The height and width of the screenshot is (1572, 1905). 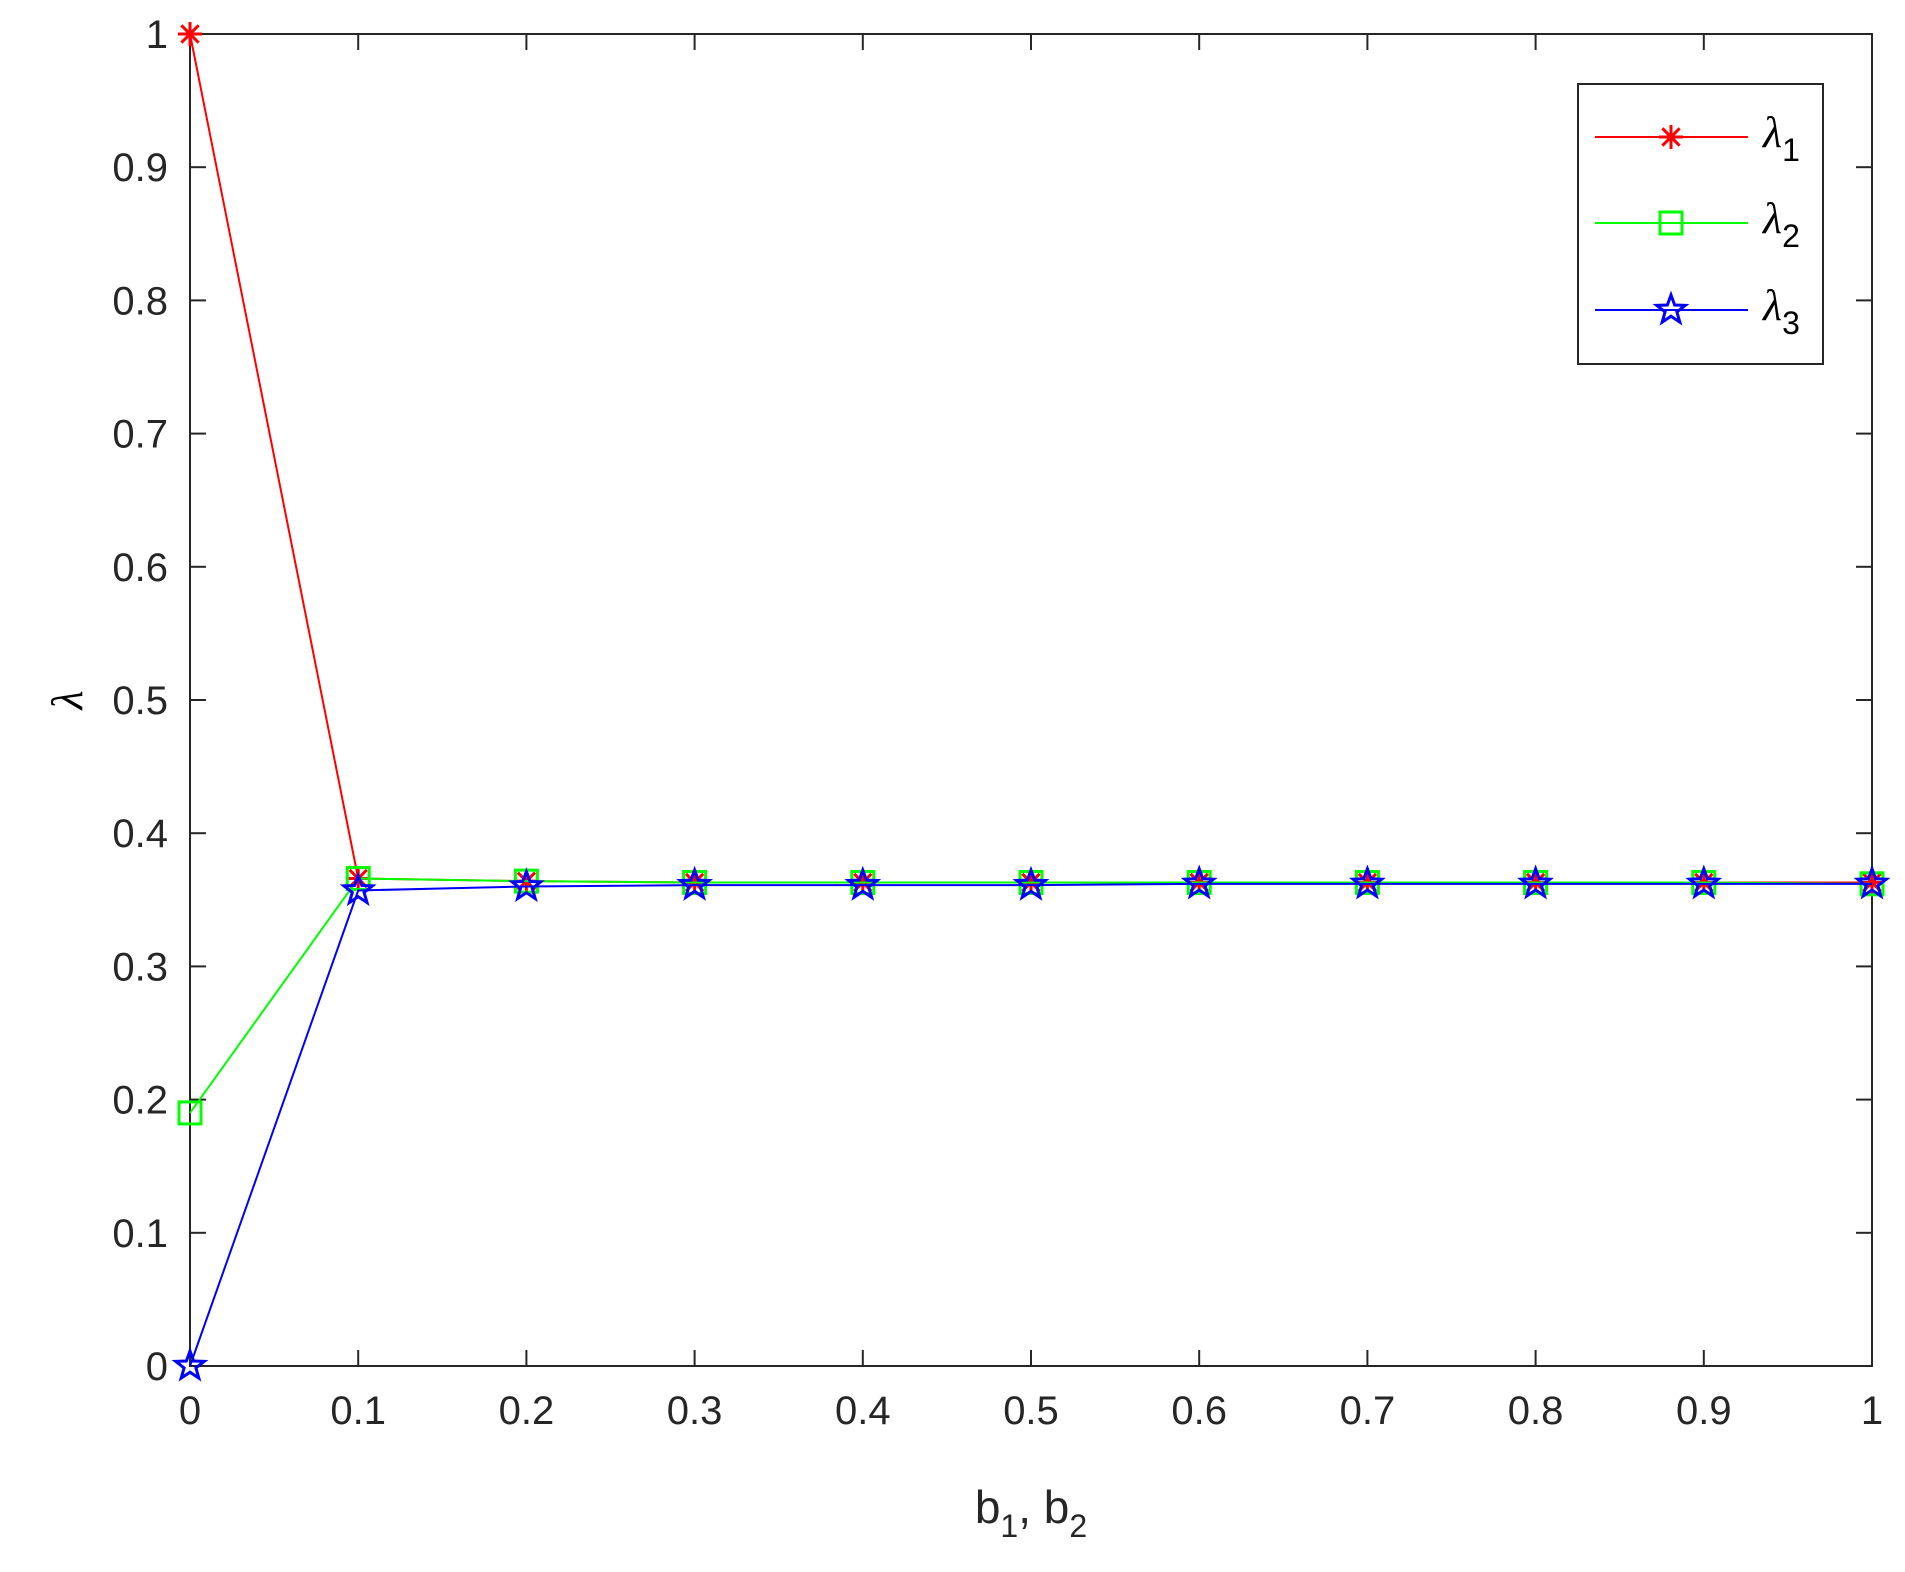 What do you see at coordinates (1009, 1526) in the screenshot?
I see `x-axis-label-sub1: 1` at bounding box center [1009, 1526].